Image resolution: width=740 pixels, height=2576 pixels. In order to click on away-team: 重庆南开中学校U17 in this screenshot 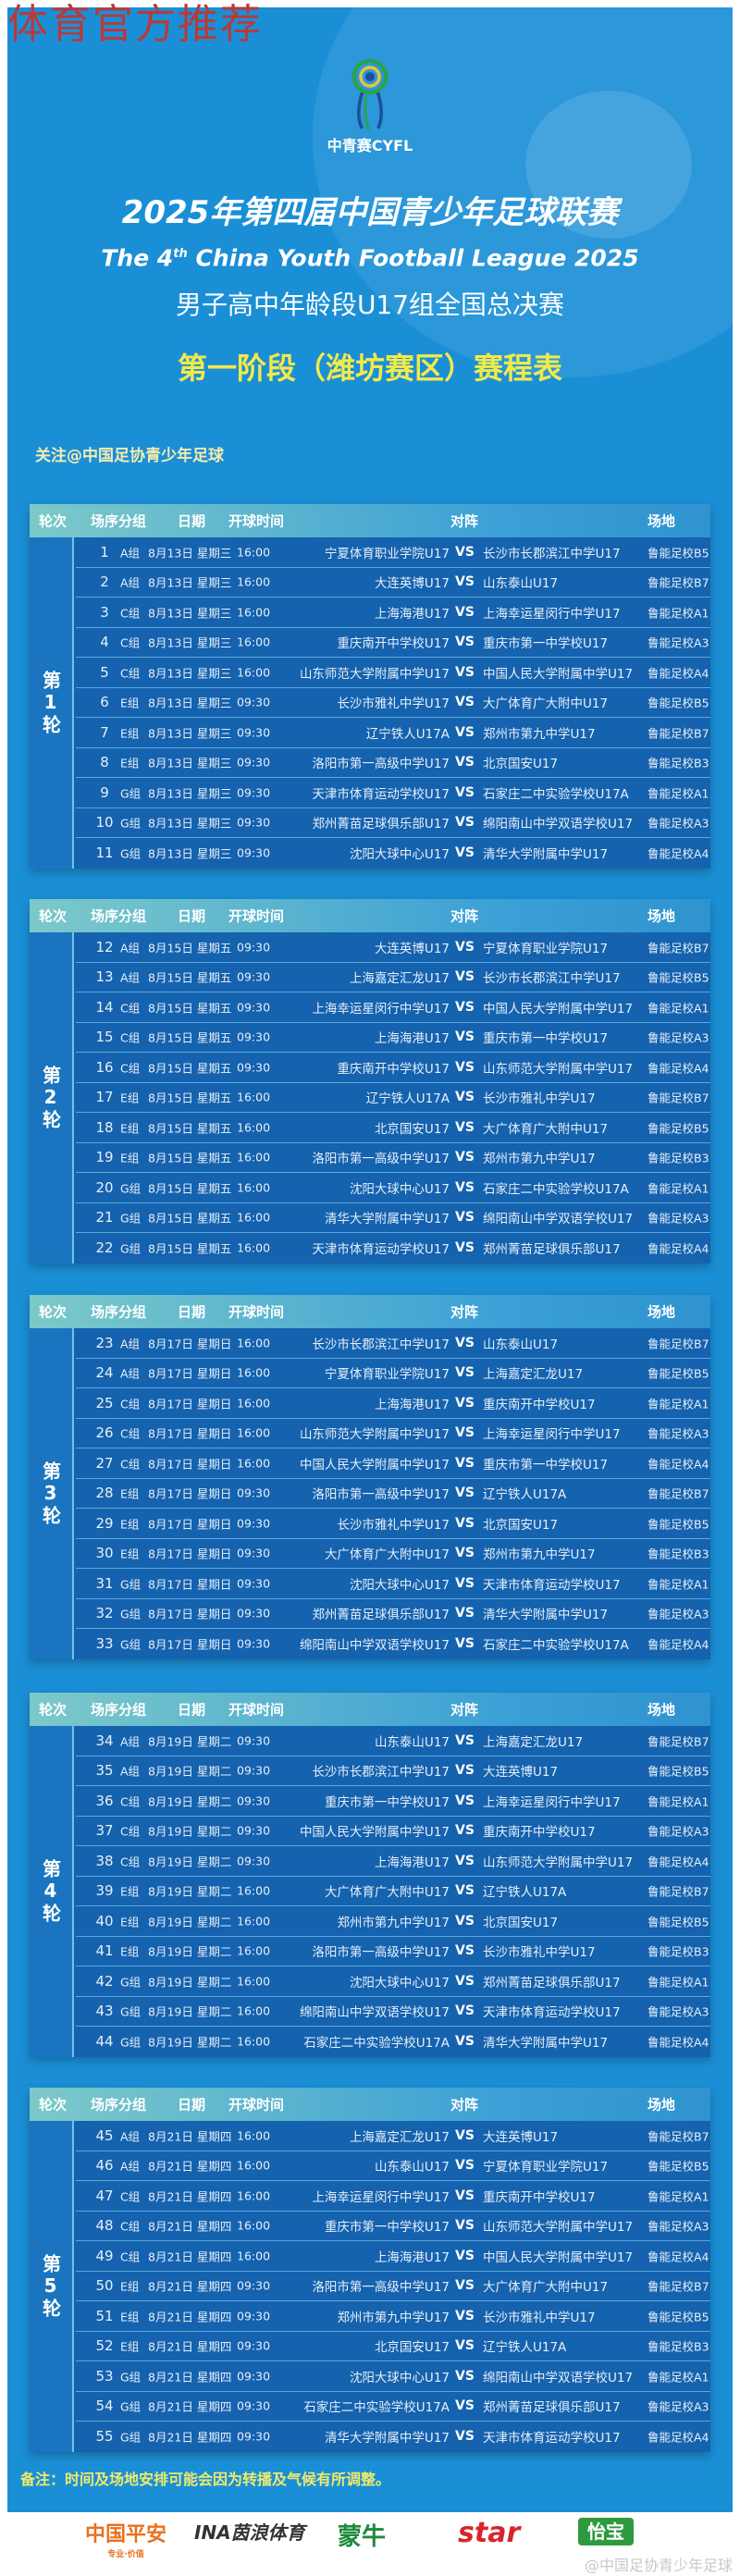, I will do `click(539, 1833)`.